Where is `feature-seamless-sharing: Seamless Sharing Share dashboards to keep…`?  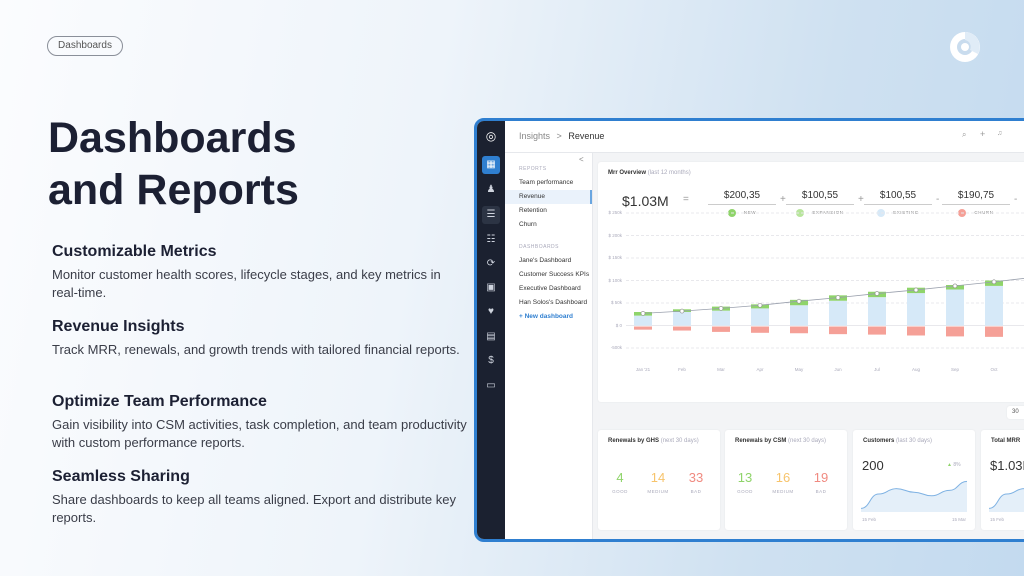
feature-seamless-sharing: Seamless Sharing Share dashboards to keep… is located at coordinates (254, 496).